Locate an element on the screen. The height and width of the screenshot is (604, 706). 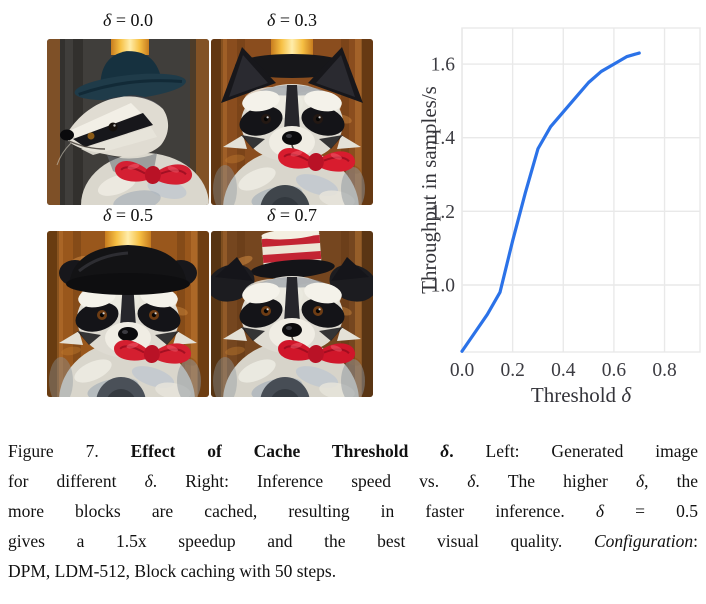
generated-raccoon-image-delta-0.7 is located at coordinates (292, 314).